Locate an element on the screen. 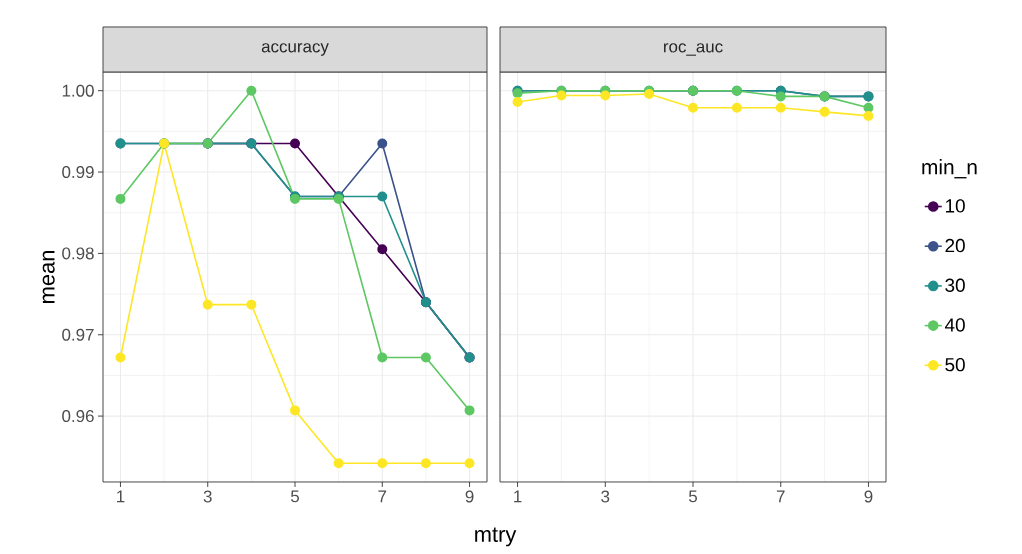 The image size is (1022, 554). y-tick-label: 0.96 is located at coordinates (78, 416).